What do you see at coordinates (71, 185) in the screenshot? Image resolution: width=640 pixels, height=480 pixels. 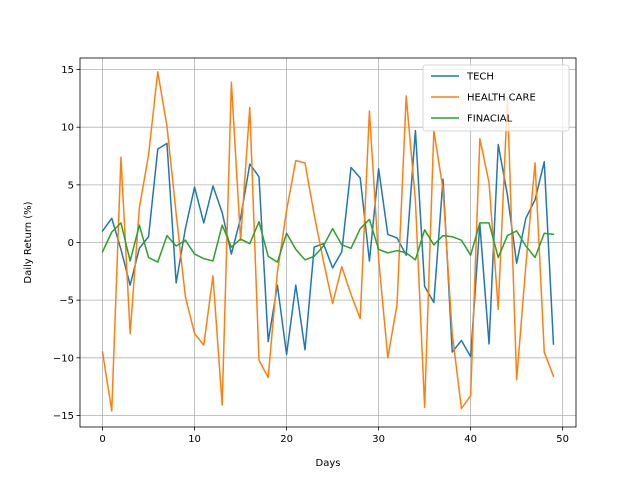 I see `y-tick-label: 5` at bounding box center [71, 185].